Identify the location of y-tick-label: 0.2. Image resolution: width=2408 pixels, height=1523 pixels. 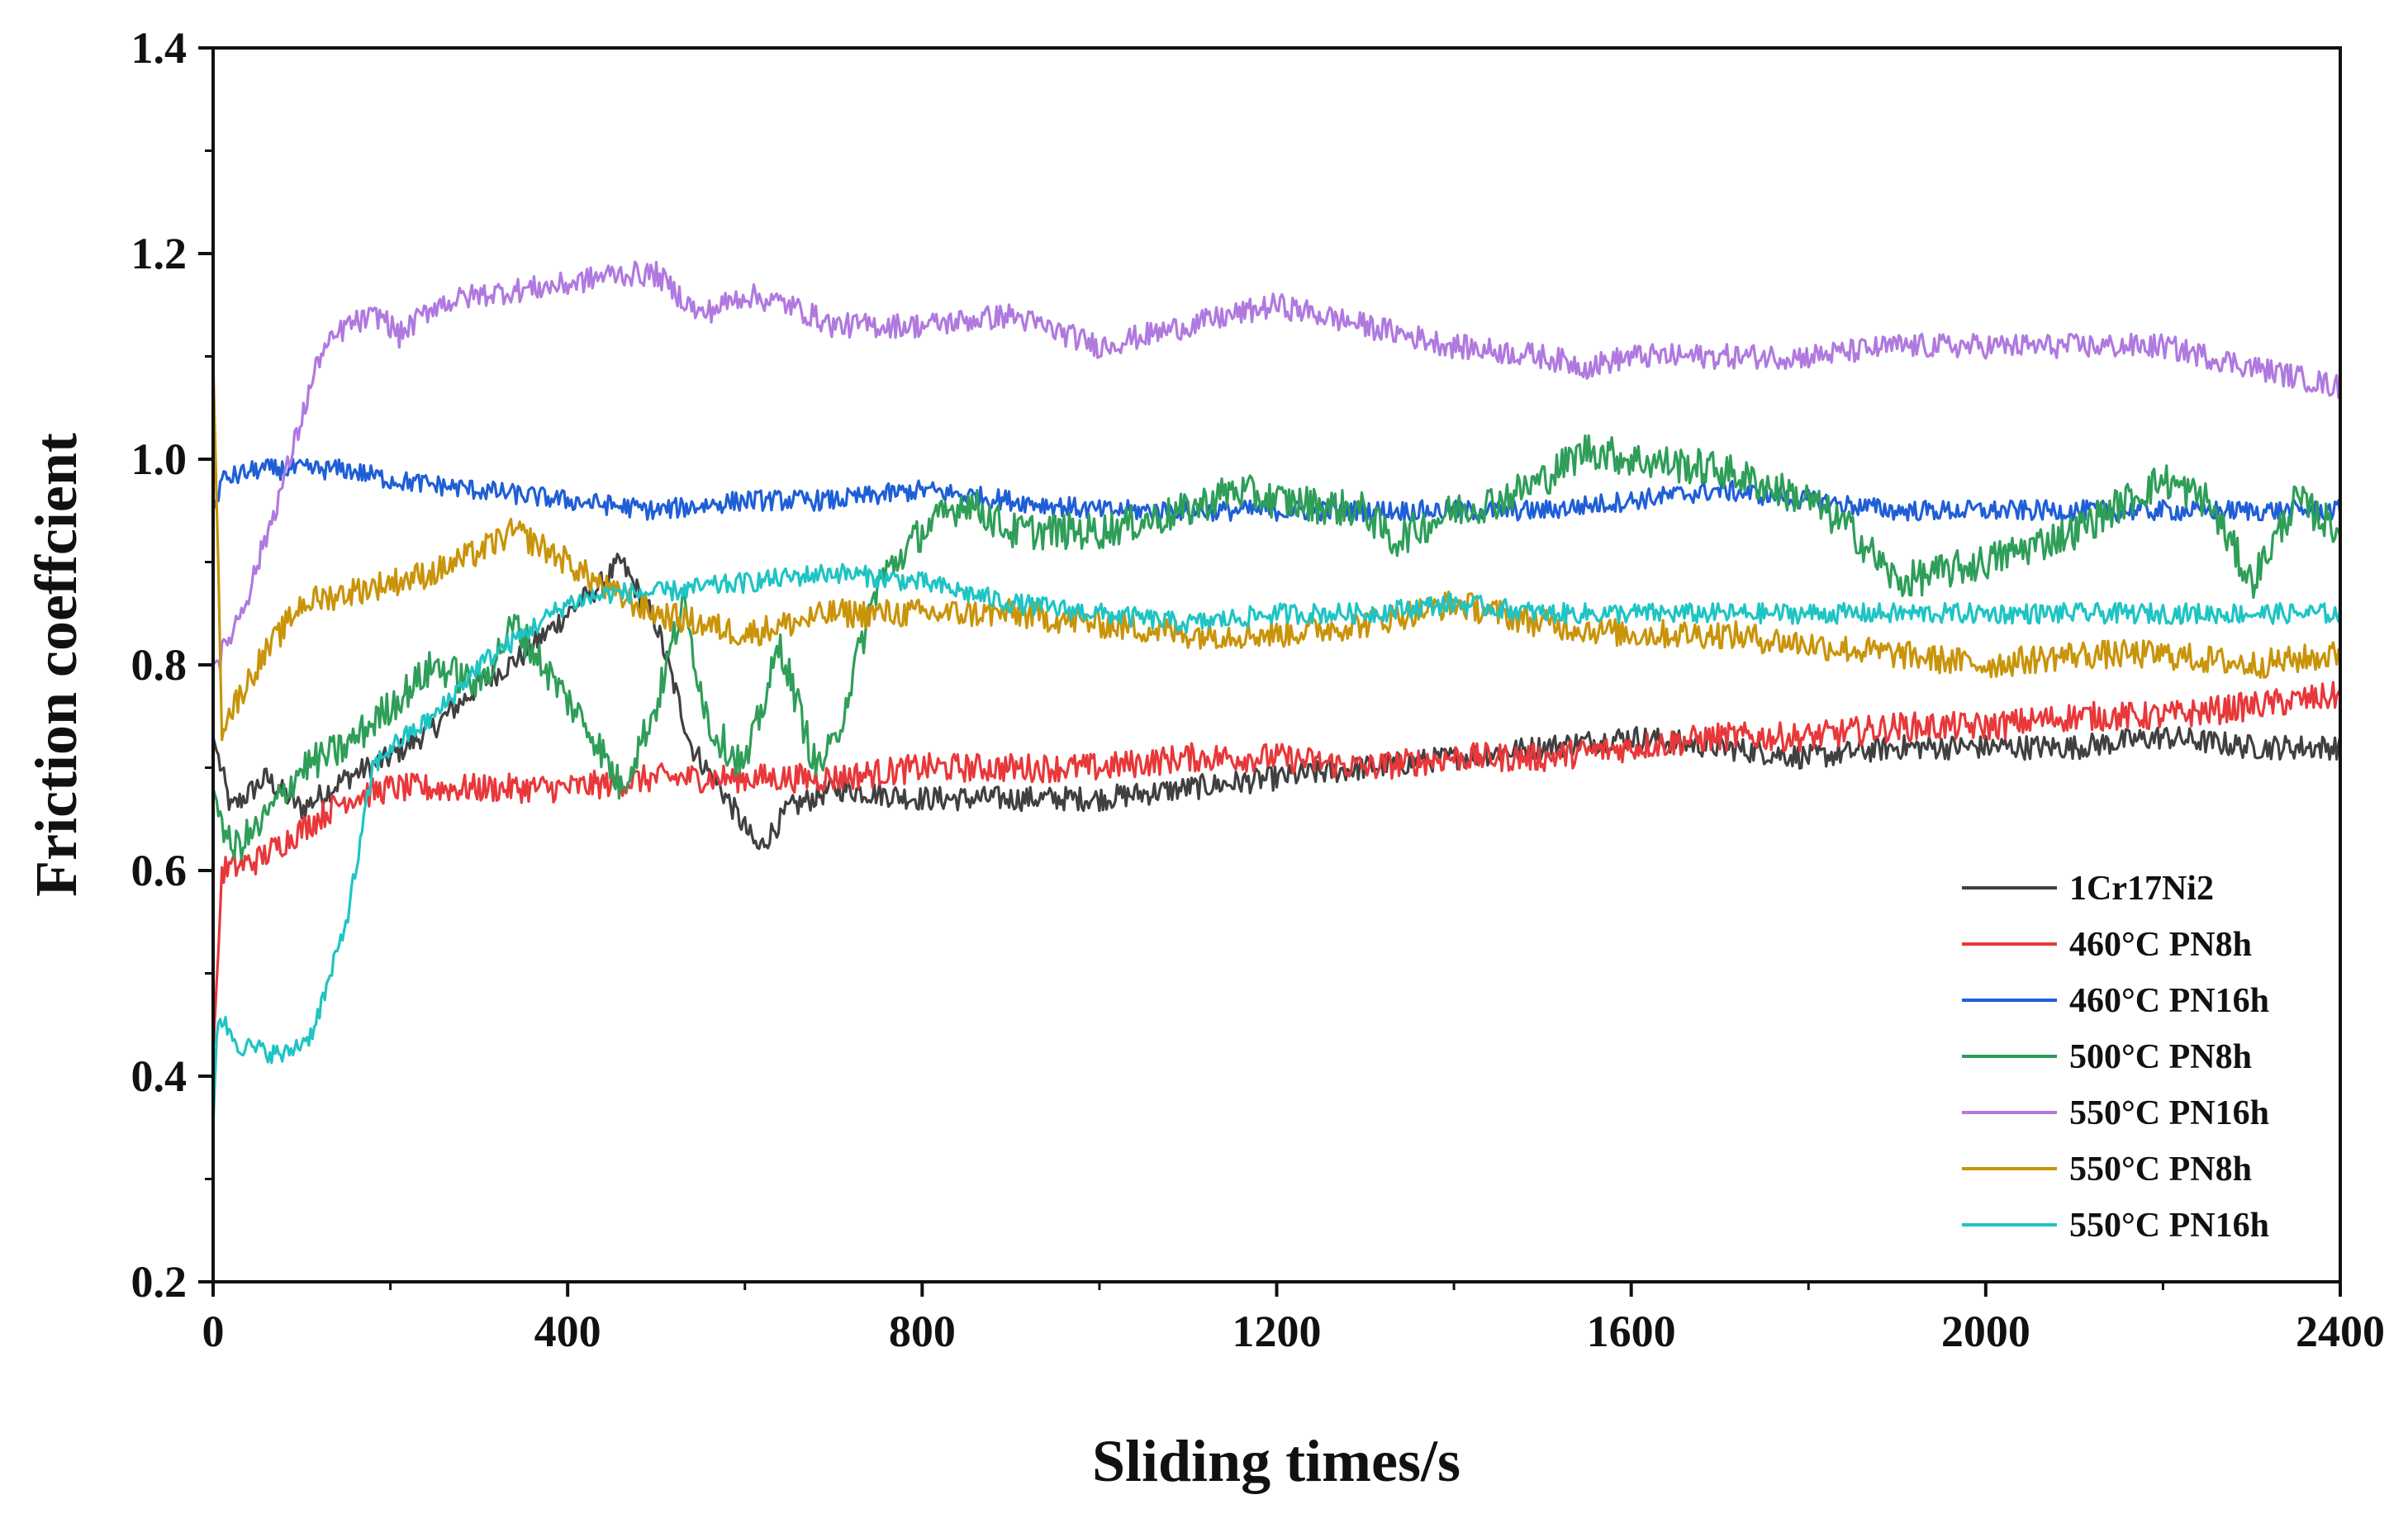
(160, 1282).